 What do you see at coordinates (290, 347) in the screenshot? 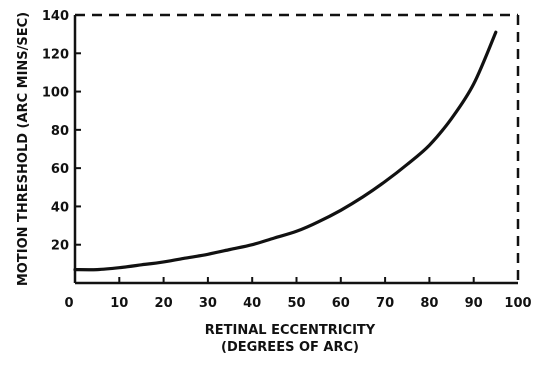
I see `x-axis-title-line2: (DEGREES OF ARC)` at bounding box center [290, 347].